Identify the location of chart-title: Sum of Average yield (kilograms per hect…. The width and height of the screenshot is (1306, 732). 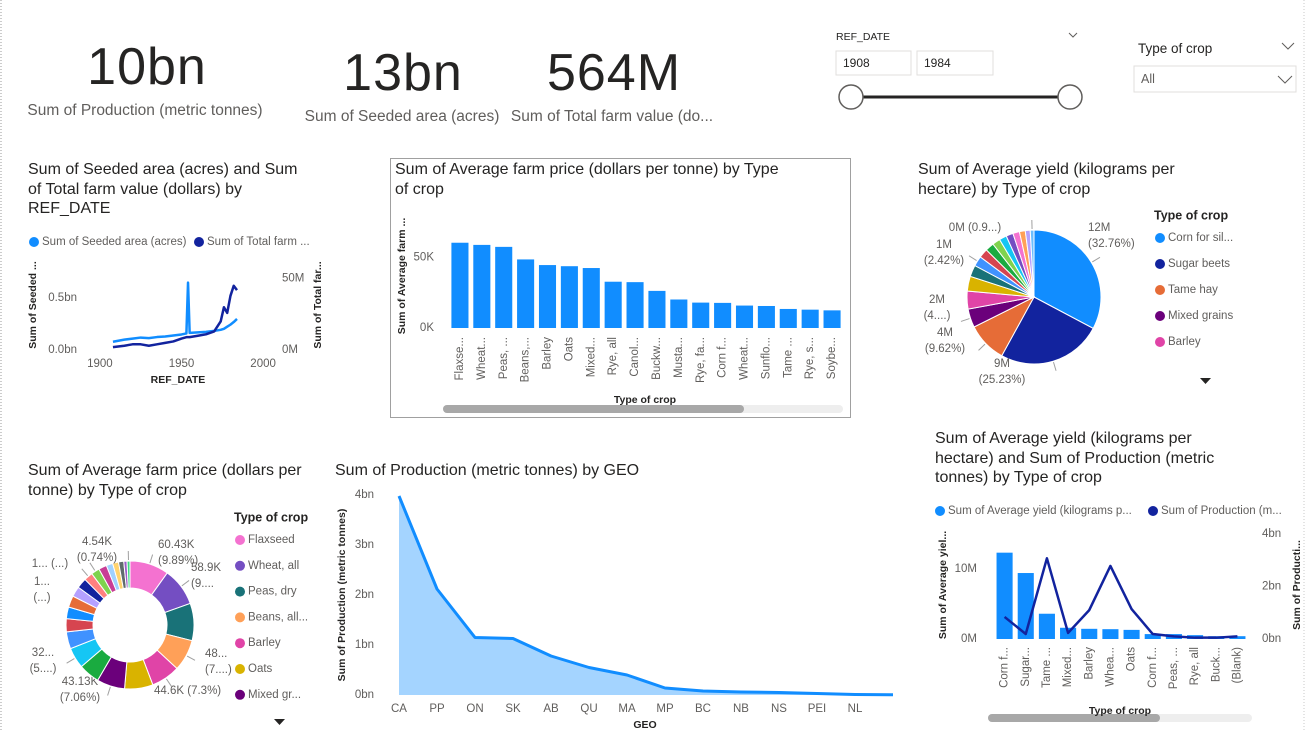
(1046, 179).